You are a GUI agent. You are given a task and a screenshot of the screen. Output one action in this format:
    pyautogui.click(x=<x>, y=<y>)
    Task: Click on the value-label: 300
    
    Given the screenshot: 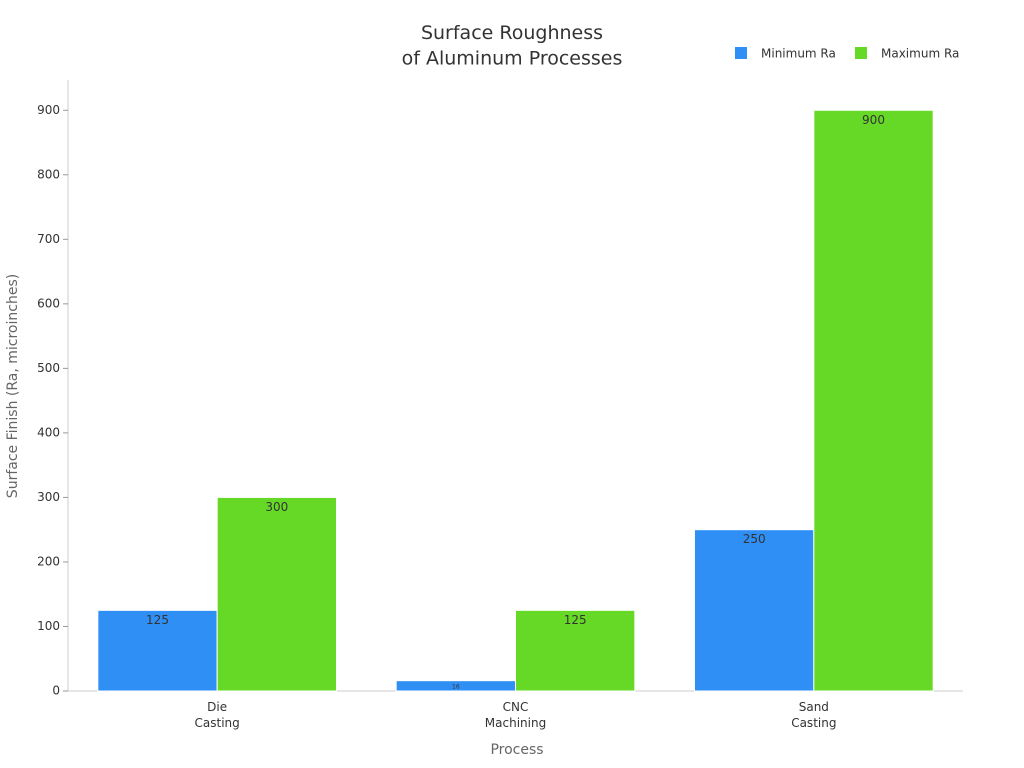 What is the action you would take?
    pyautogui.click(x=276, y=507)
    